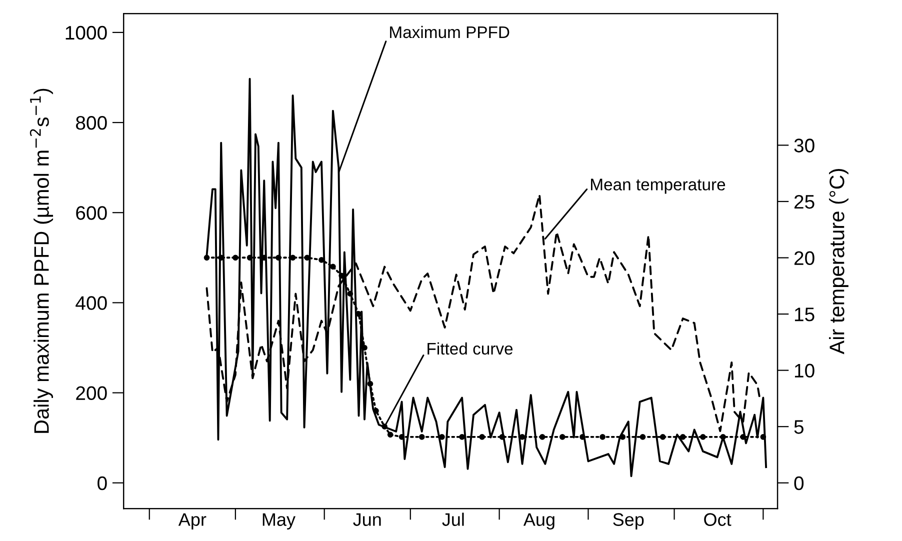 The image size is (902, 541). What do you see at coordinates (799, 427) in the screenshot?
I see `y2-tick-label: 5` at bounding box center [799, 427].